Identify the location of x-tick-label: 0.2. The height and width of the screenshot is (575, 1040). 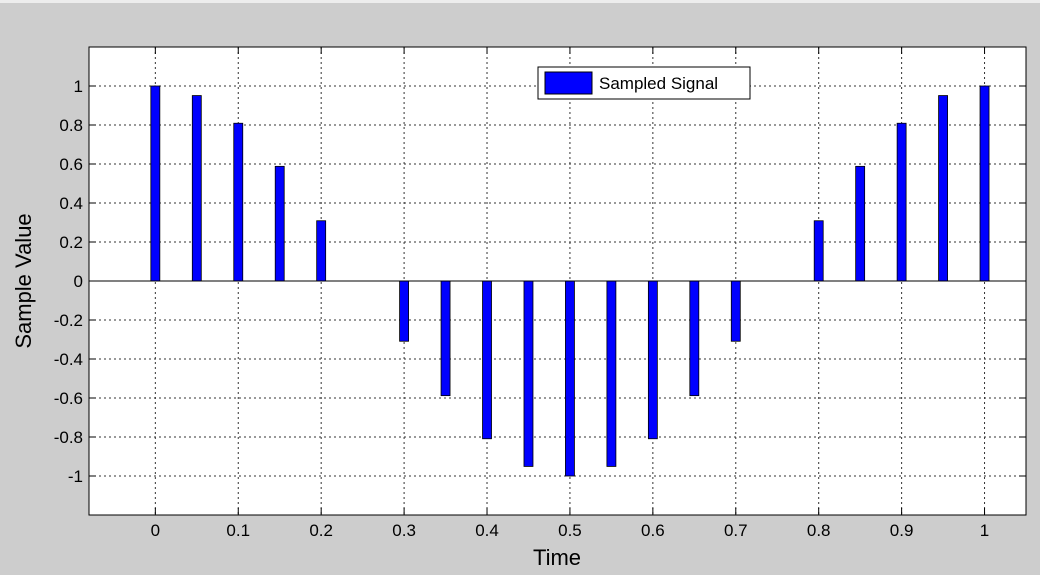
(321, 530).